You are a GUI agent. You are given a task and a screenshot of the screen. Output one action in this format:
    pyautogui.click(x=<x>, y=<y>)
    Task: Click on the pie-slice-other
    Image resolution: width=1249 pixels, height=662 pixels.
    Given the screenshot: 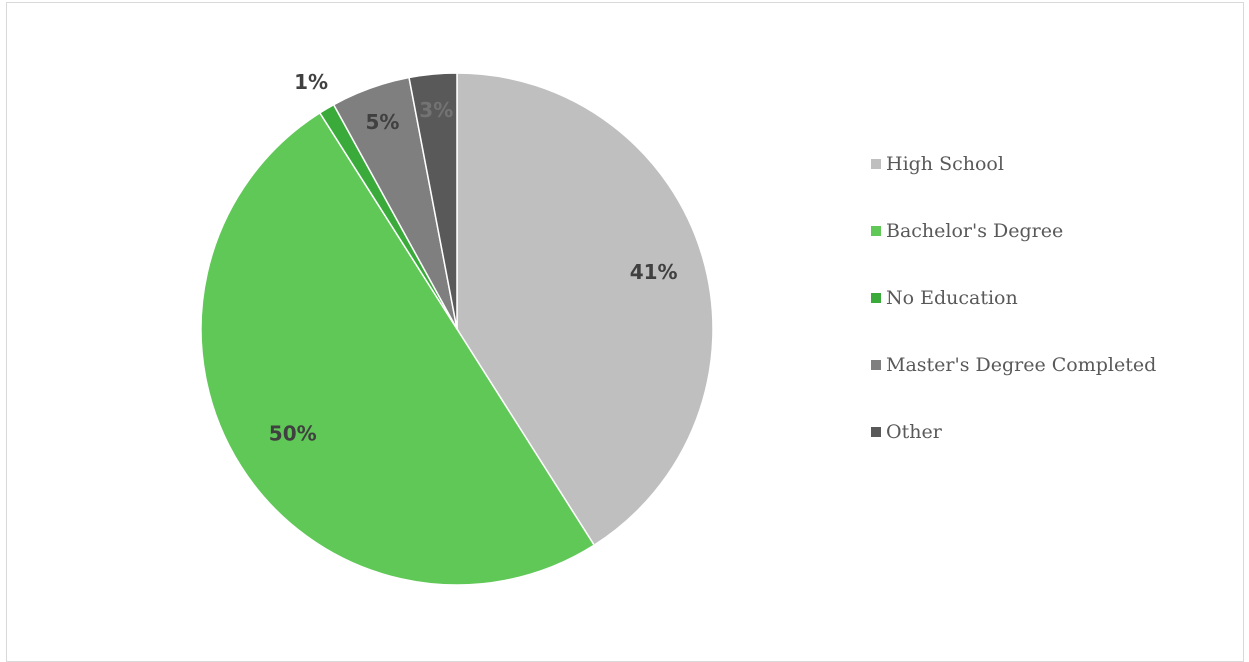 What is the action you would take?
    pyautogui.click(x=433, y=201)
    